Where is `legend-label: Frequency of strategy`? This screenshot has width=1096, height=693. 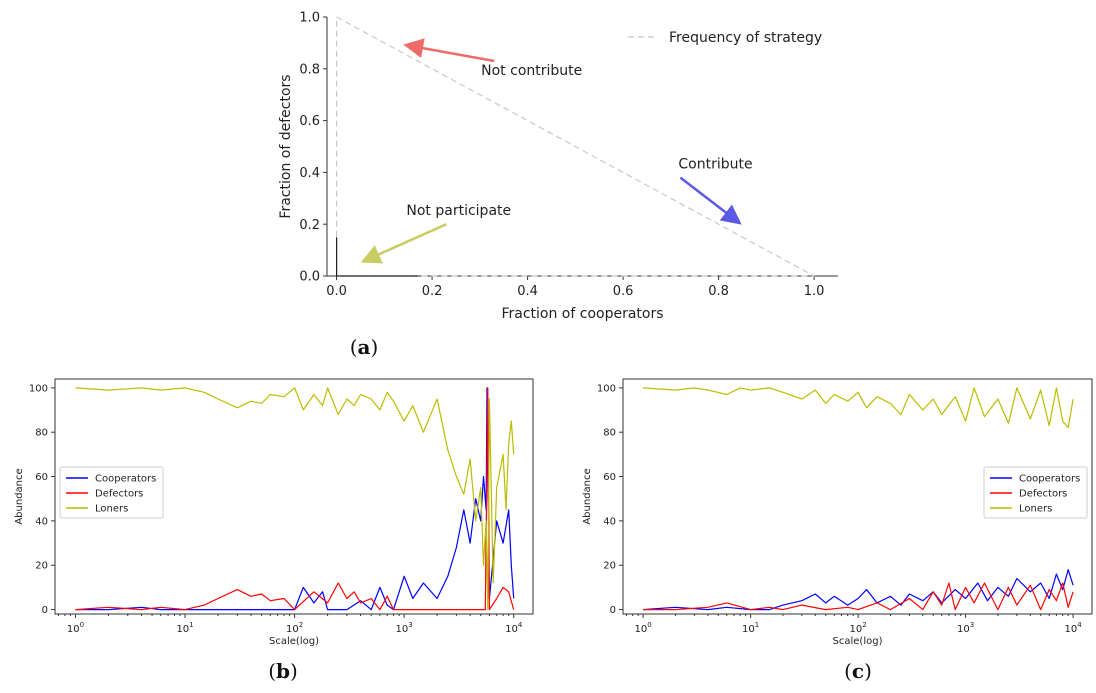
legend-label: Frequency of strategy is located at coordinates (745, 38).